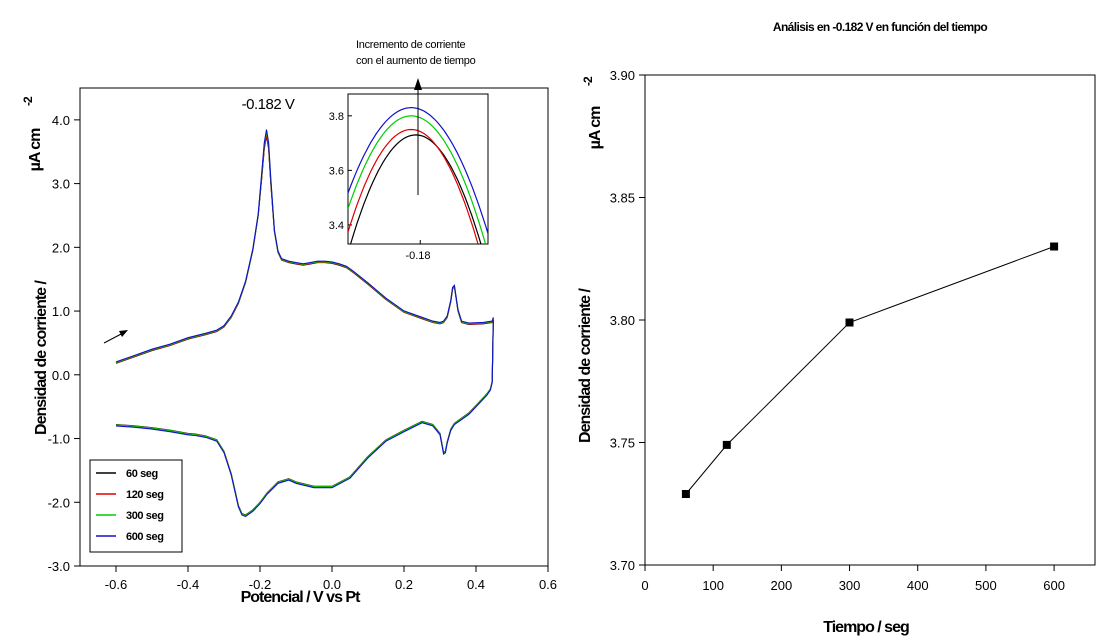 The height and width of the screenshot is (641, 1104). I want to click on cv-forward-line-600-seg, so click(304, 246).